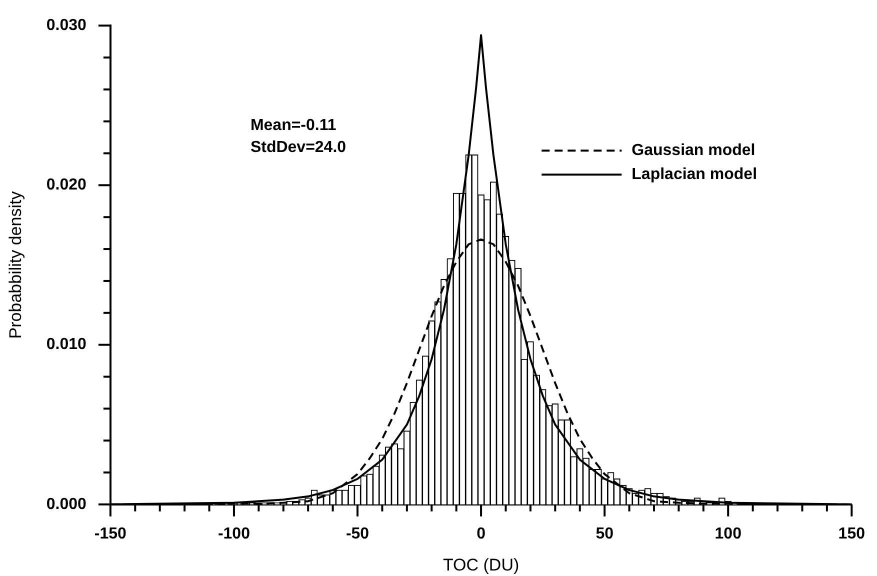  I want to click on annotation: Mean=-0.11, so click(293, 125).